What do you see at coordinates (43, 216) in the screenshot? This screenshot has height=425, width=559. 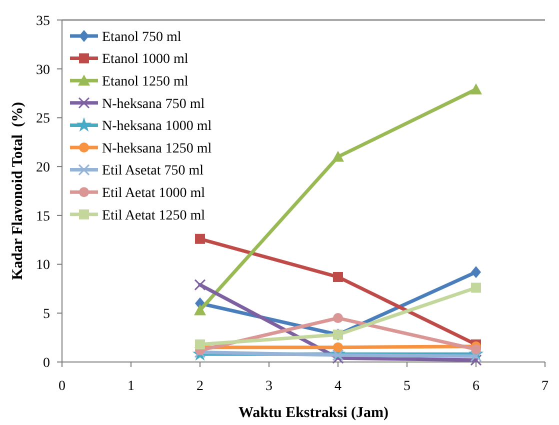 I see `y-tick-label: 15` at bounding box center [43, 216].